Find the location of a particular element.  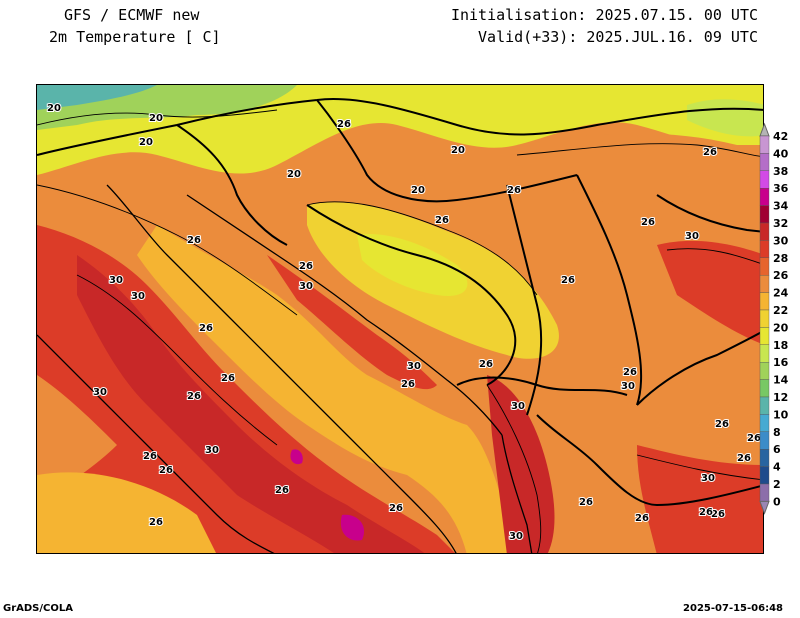

footer-credit: GrADS/COLA is located at coordinates (38, 608).